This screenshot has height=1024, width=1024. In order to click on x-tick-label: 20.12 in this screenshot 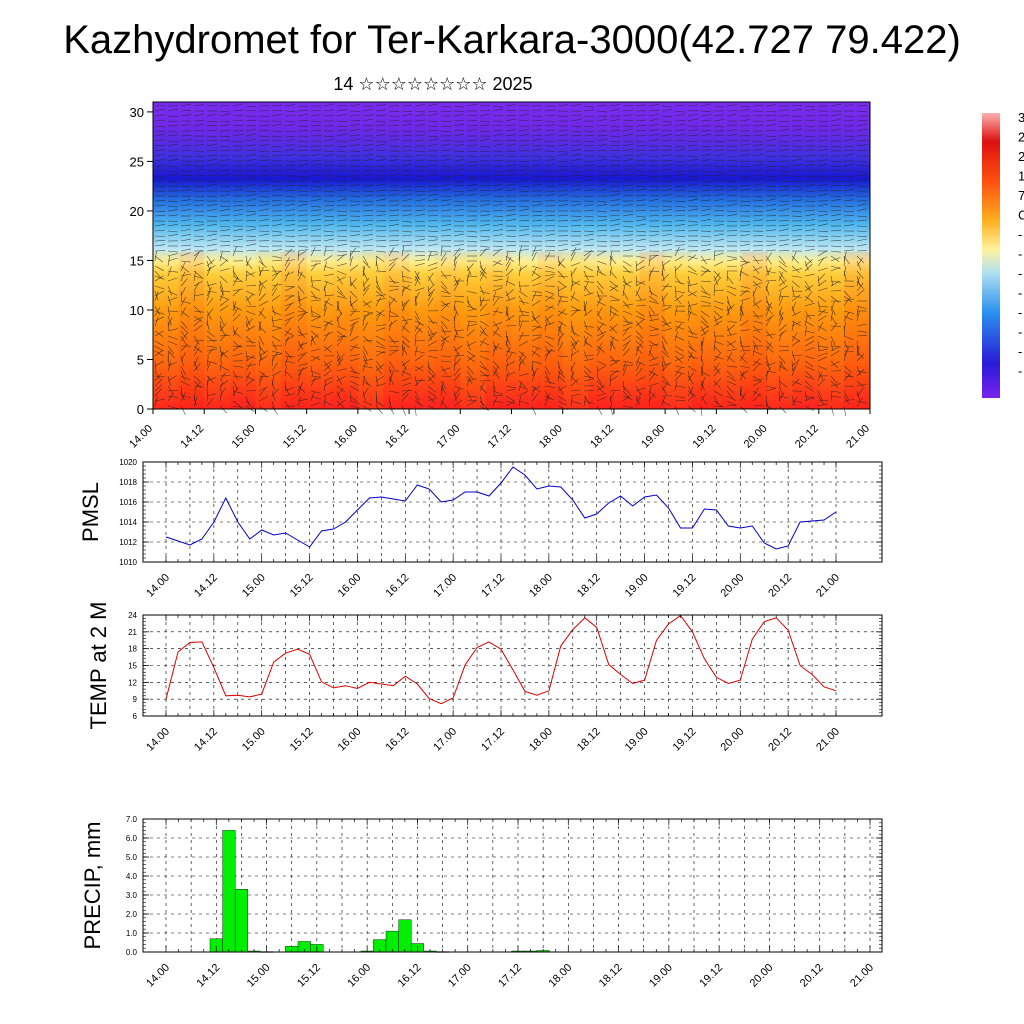, I will do `click(780, 740)`.